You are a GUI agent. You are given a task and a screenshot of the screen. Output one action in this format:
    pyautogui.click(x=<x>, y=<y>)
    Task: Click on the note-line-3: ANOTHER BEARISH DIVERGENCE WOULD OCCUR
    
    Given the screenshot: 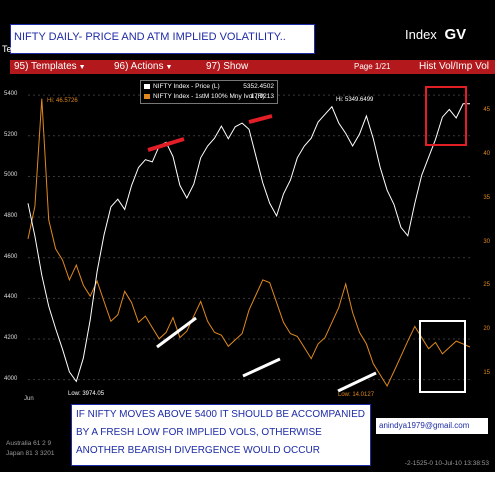 What is the action you would take?
    pyautogui.click(x=198, y=450)
    